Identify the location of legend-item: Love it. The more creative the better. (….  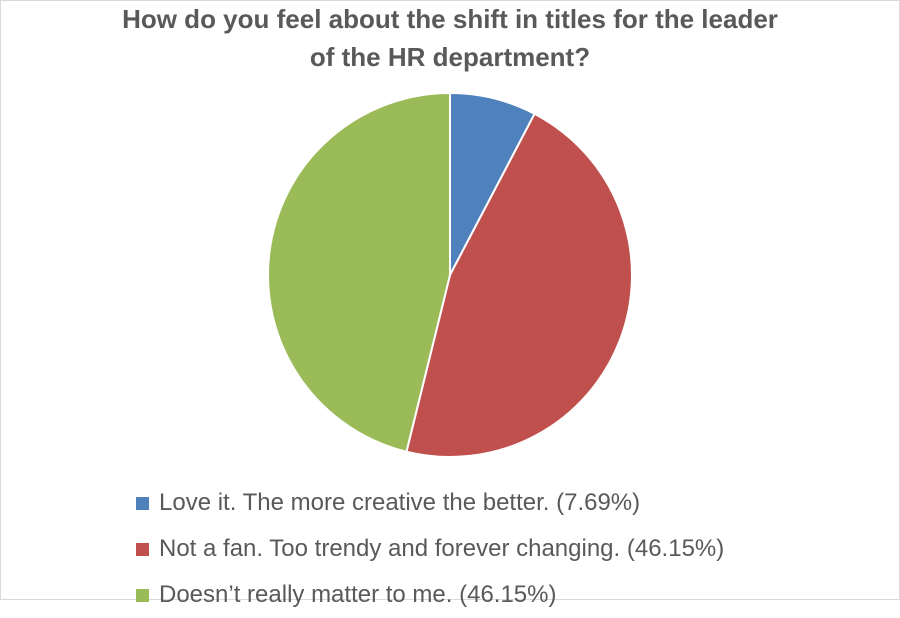
(430, 503).